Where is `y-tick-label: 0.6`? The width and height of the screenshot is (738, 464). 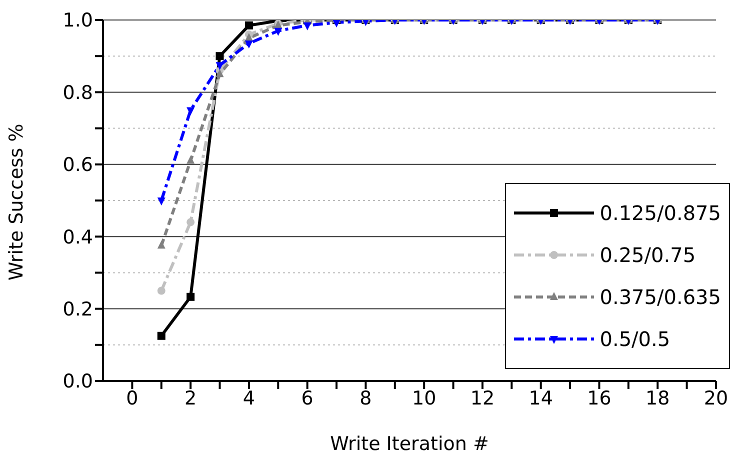
y-tick-label: 0.6 is located at coordinates (77, 165).